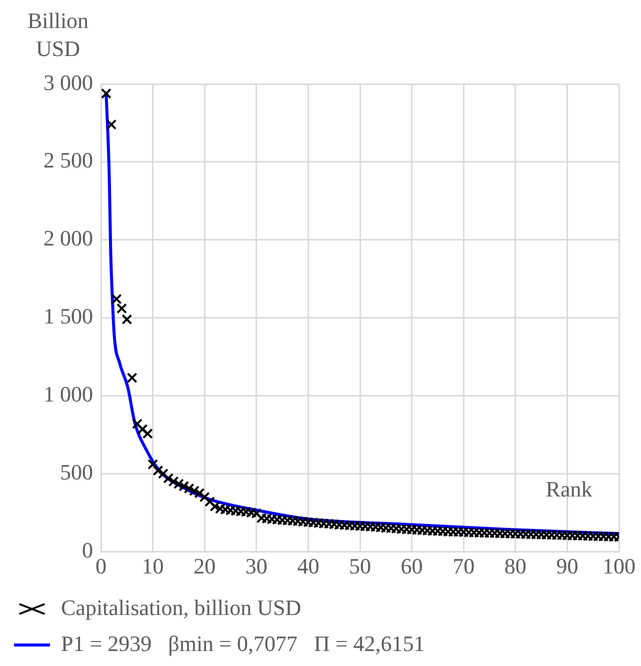 The image size is (641, 666). What do you see at coordinates (411, 566) in the screenshot?
I see `x-tick-label: 60` at bounding box center [411, 566].